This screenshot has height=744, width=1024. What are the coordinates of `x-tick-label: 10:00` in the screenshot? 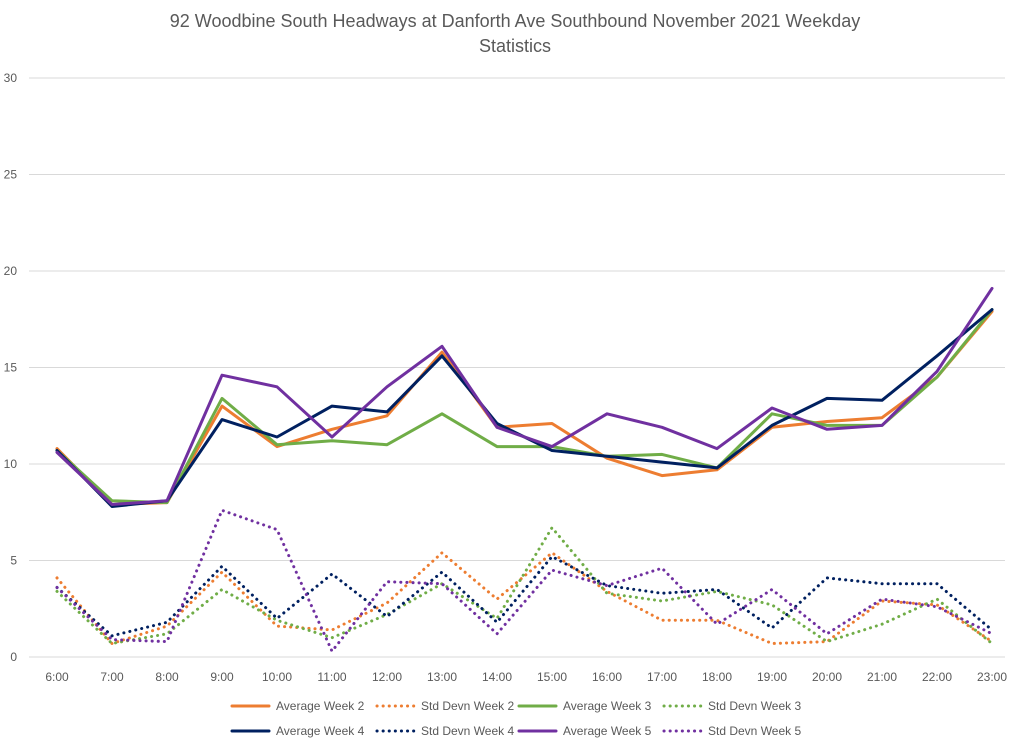 It's located at (277, 677).